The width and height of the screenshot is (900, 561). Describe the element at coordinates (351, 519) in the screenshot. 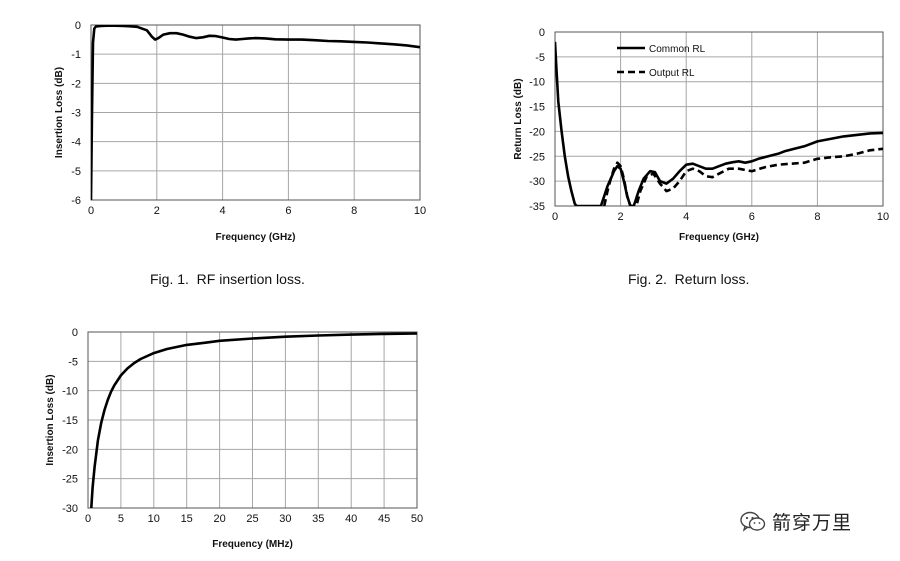

I see `x-tick-label: 40` at that location.